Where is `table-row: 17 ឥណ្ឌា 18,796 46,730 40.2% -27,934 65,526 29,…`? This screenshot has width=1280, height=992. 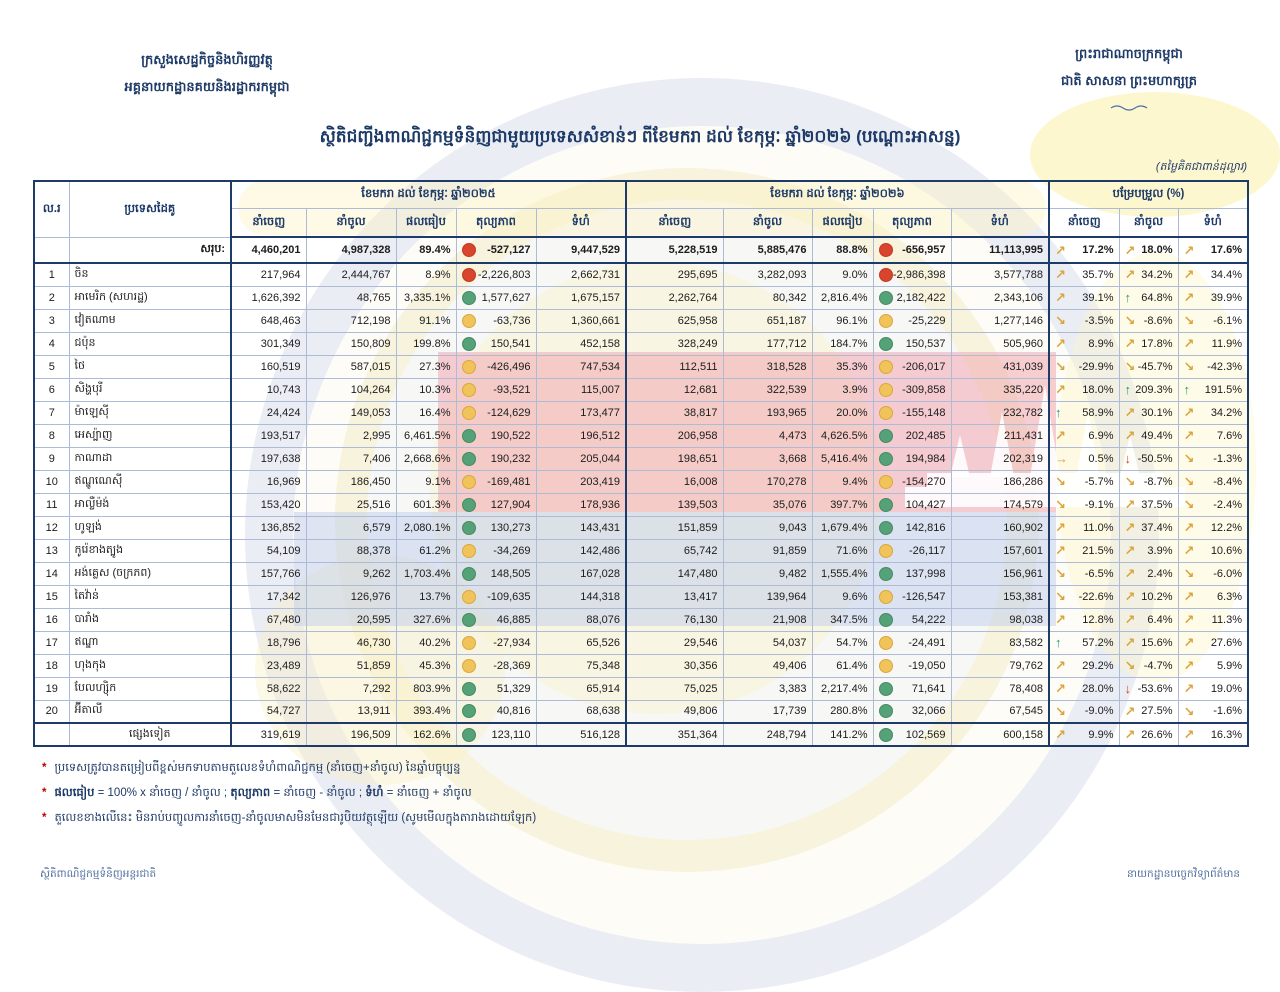
table-row: 17 ឥណ្ឌា 18,796 46,730 40.2% -27,934 65,526 29,… is located at coordinates (641, 642).